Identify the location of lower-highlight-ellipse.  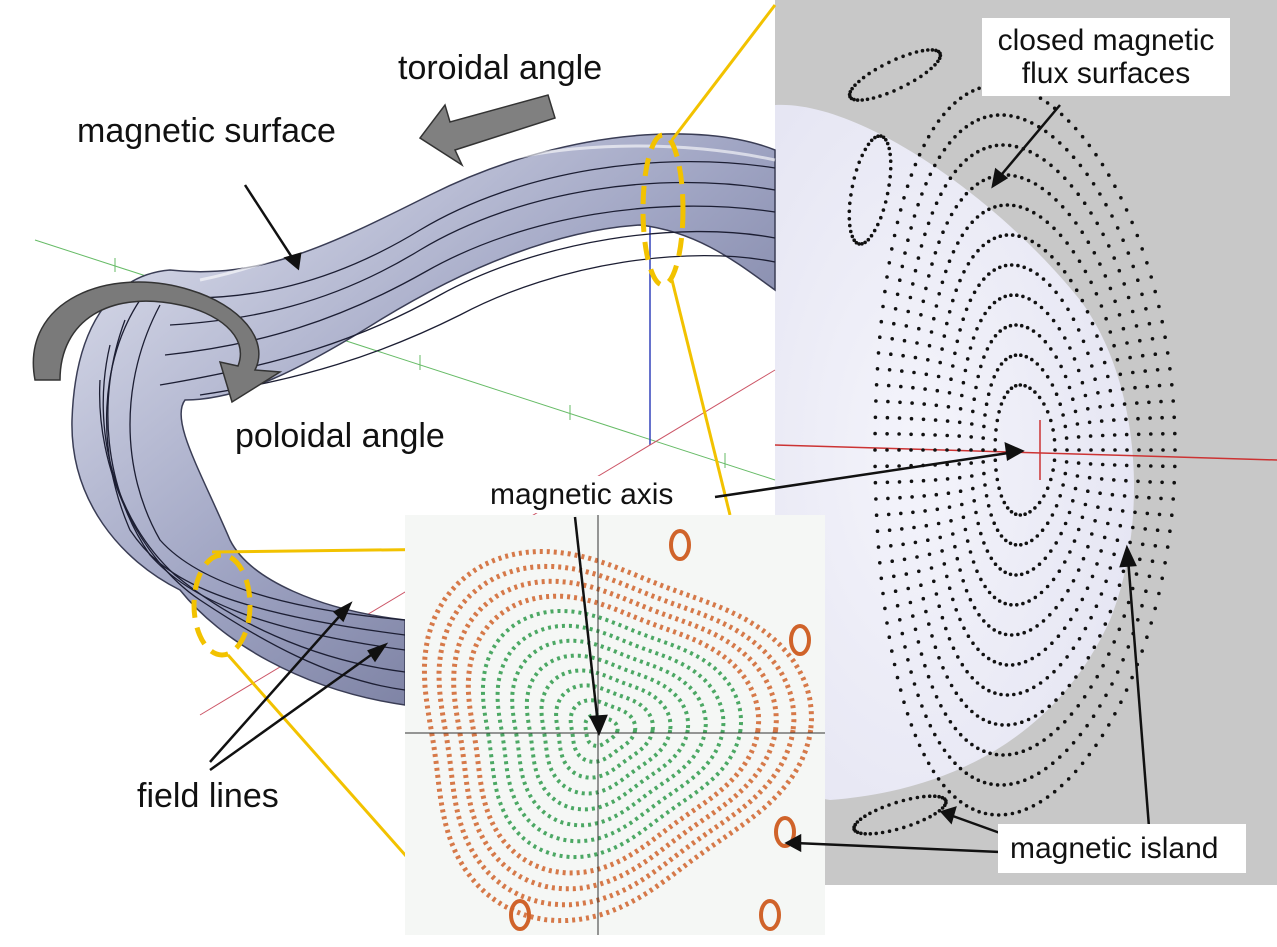
(222, 605).